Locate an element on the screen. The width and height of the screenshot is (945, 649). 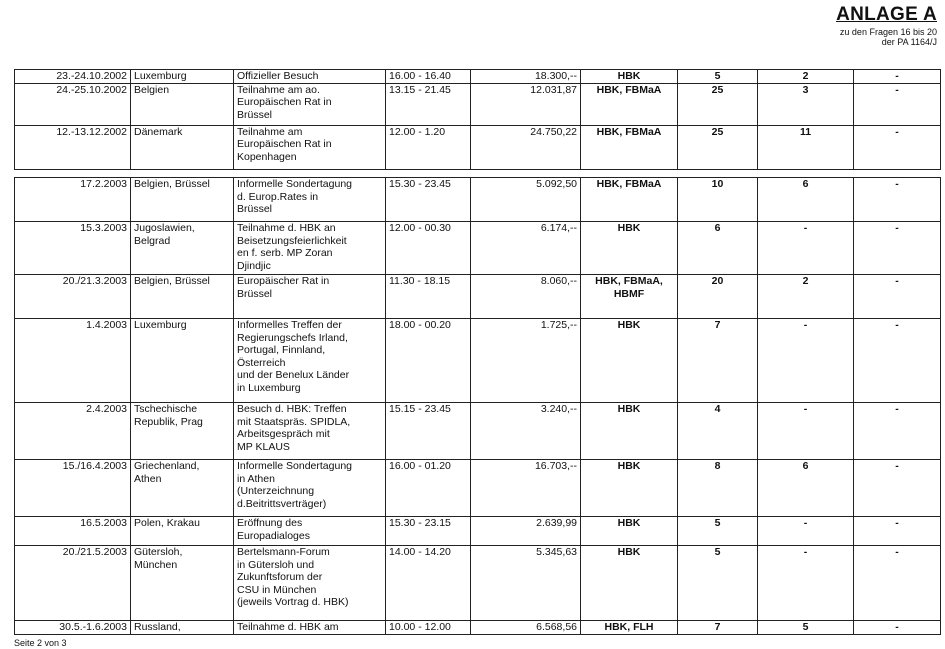
time-cell: 15.15 - 23.45 is located at coordinates (428, 431).